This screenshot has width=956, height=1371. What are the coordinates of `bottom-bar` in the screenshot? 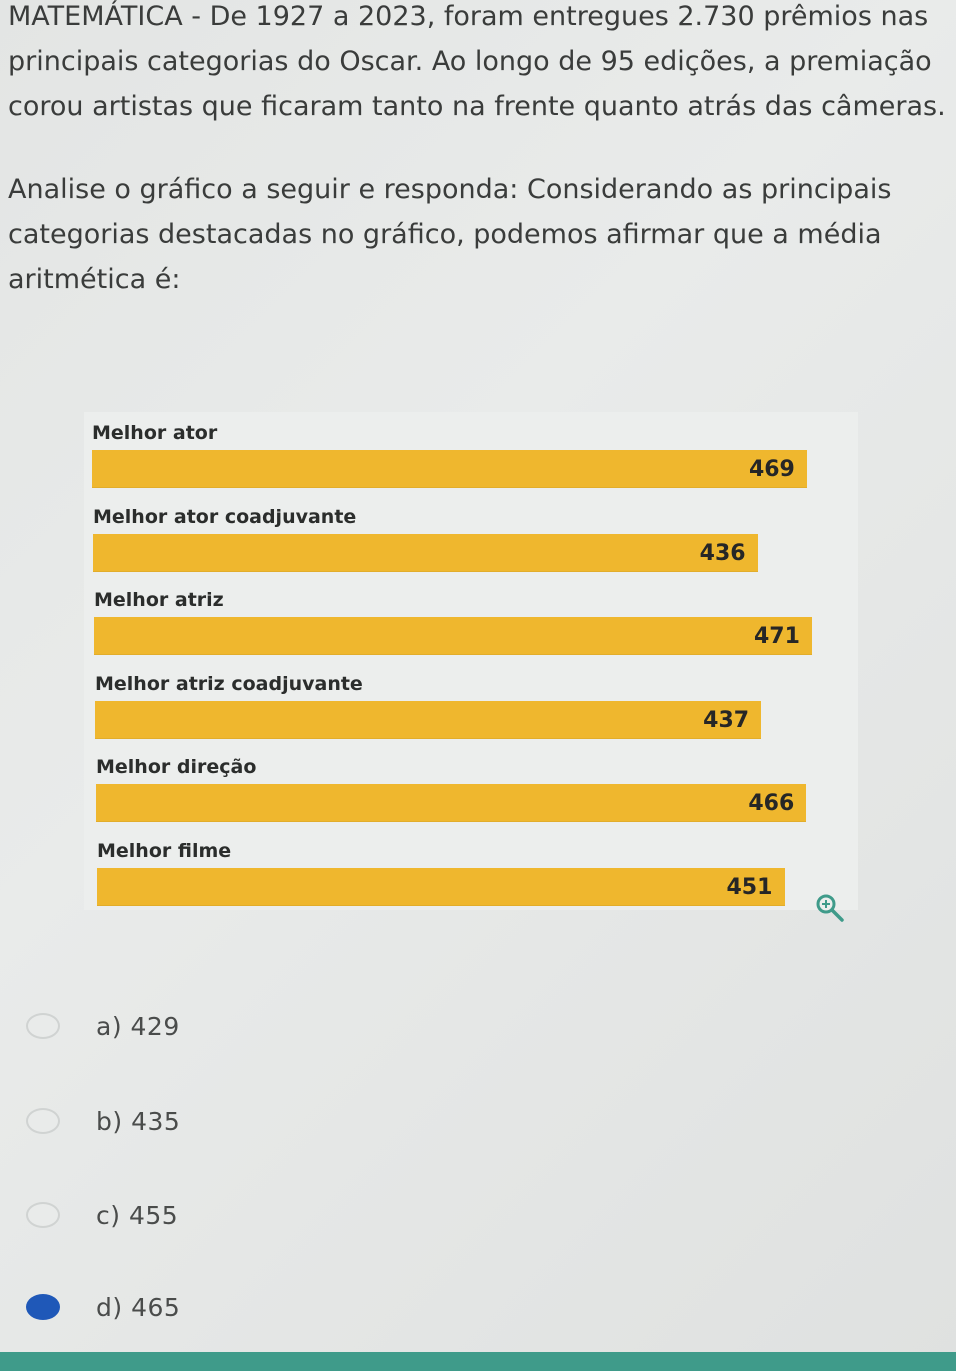 It's located at (478, 1361).